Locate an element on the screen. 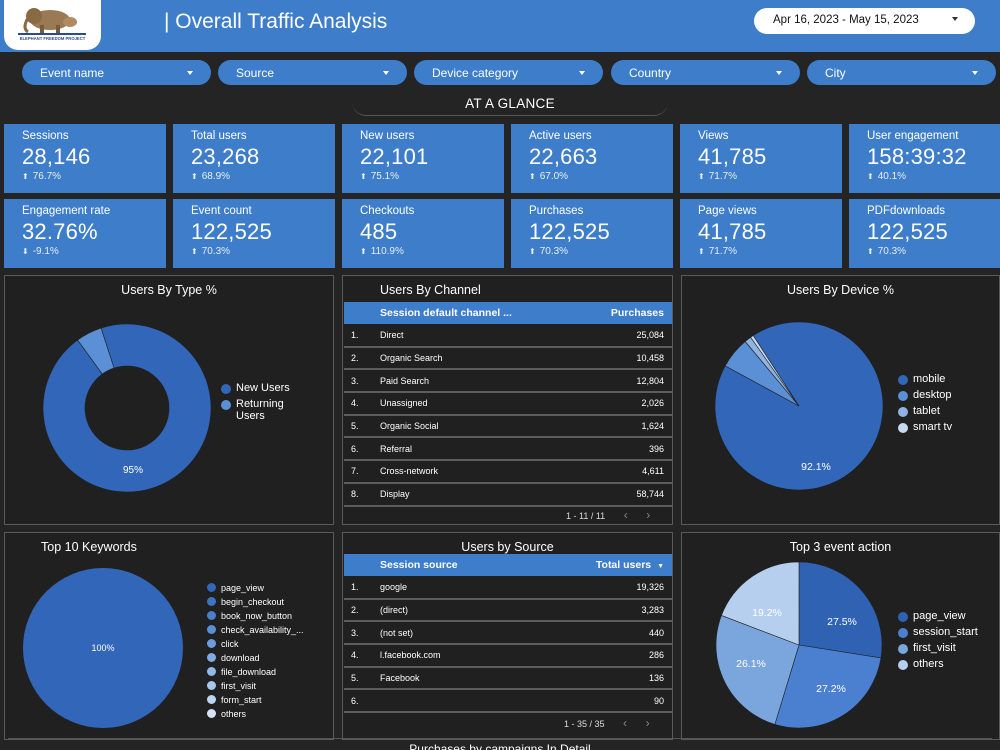 The height and width of the screenshot is (750, 1000). table-row: 8. Display 58,744 is located at coordinates (508, 494).